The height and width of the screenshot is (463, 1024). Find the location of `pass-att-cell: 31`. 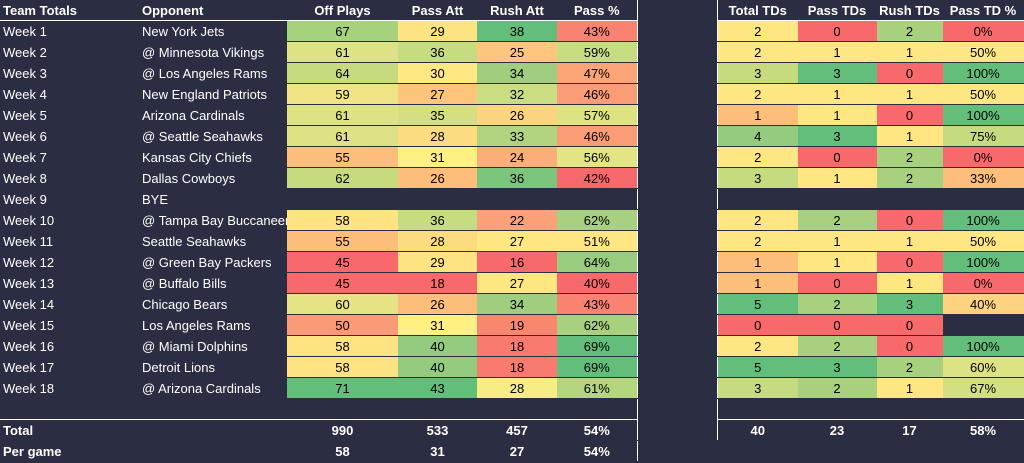

pass-att-cell: 31 is located at coordinates (437, 325).